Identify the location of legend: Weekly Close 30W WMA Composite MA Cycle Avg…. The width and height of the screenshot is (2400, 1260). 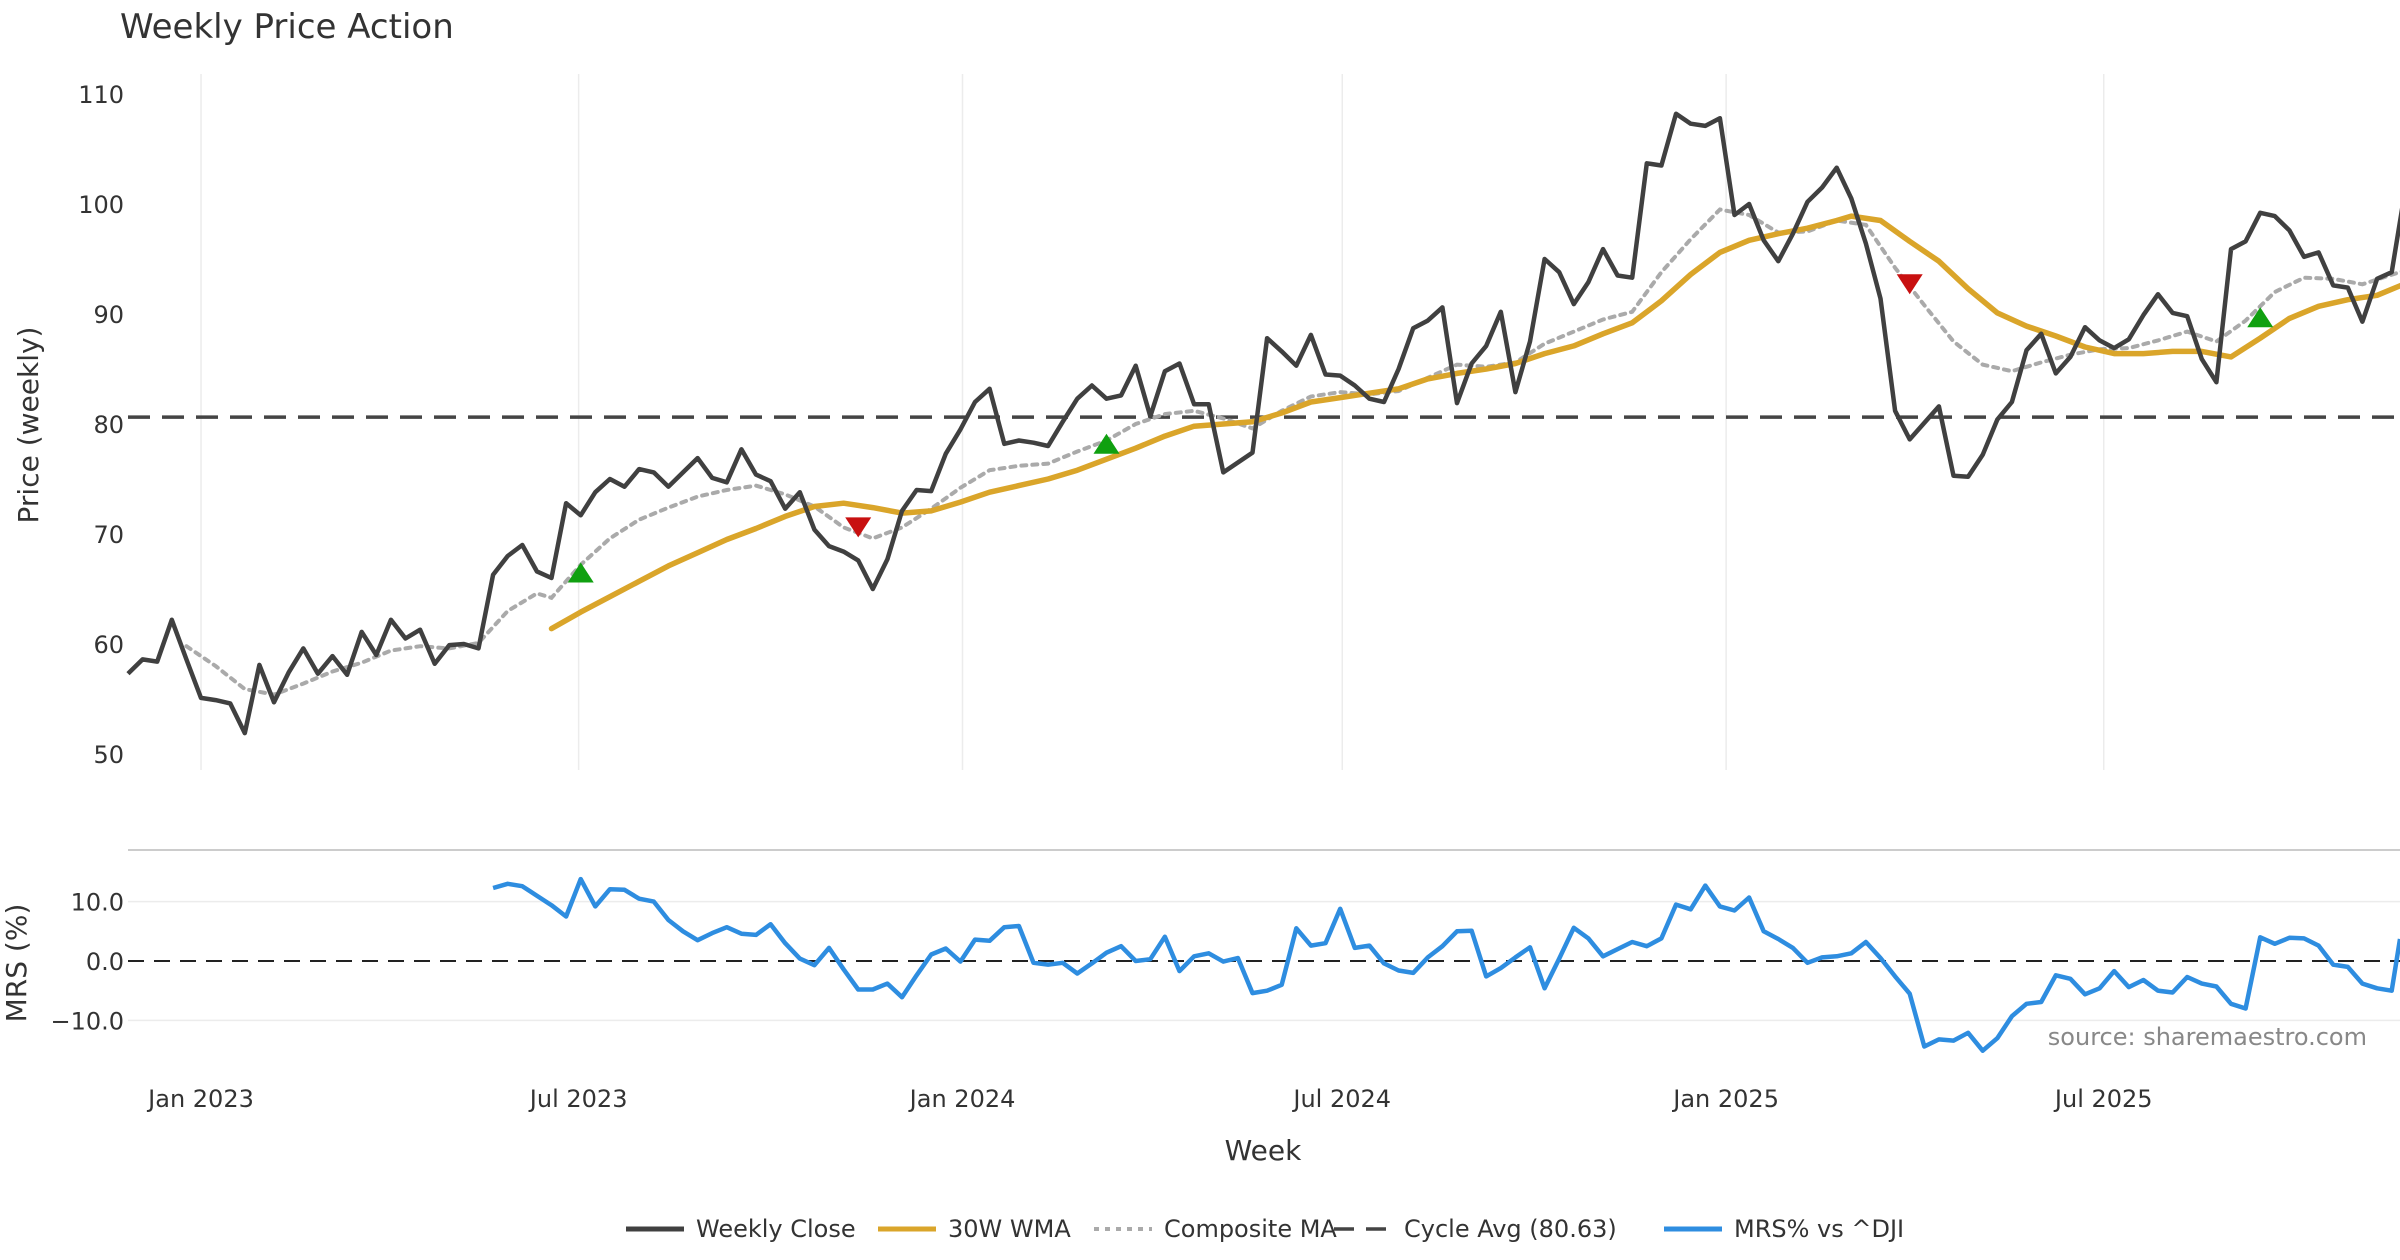
(1265, 1229).